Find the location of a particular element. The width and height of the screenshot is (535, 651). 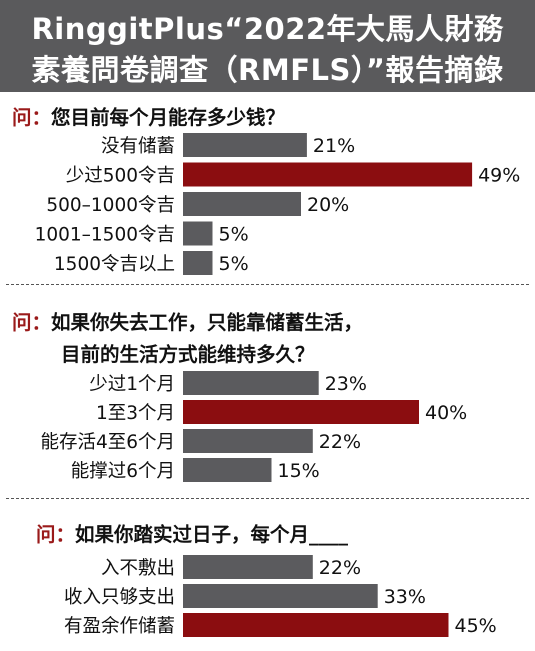

chart3-value-label-2: 33% is located at coordinates (405, 597).